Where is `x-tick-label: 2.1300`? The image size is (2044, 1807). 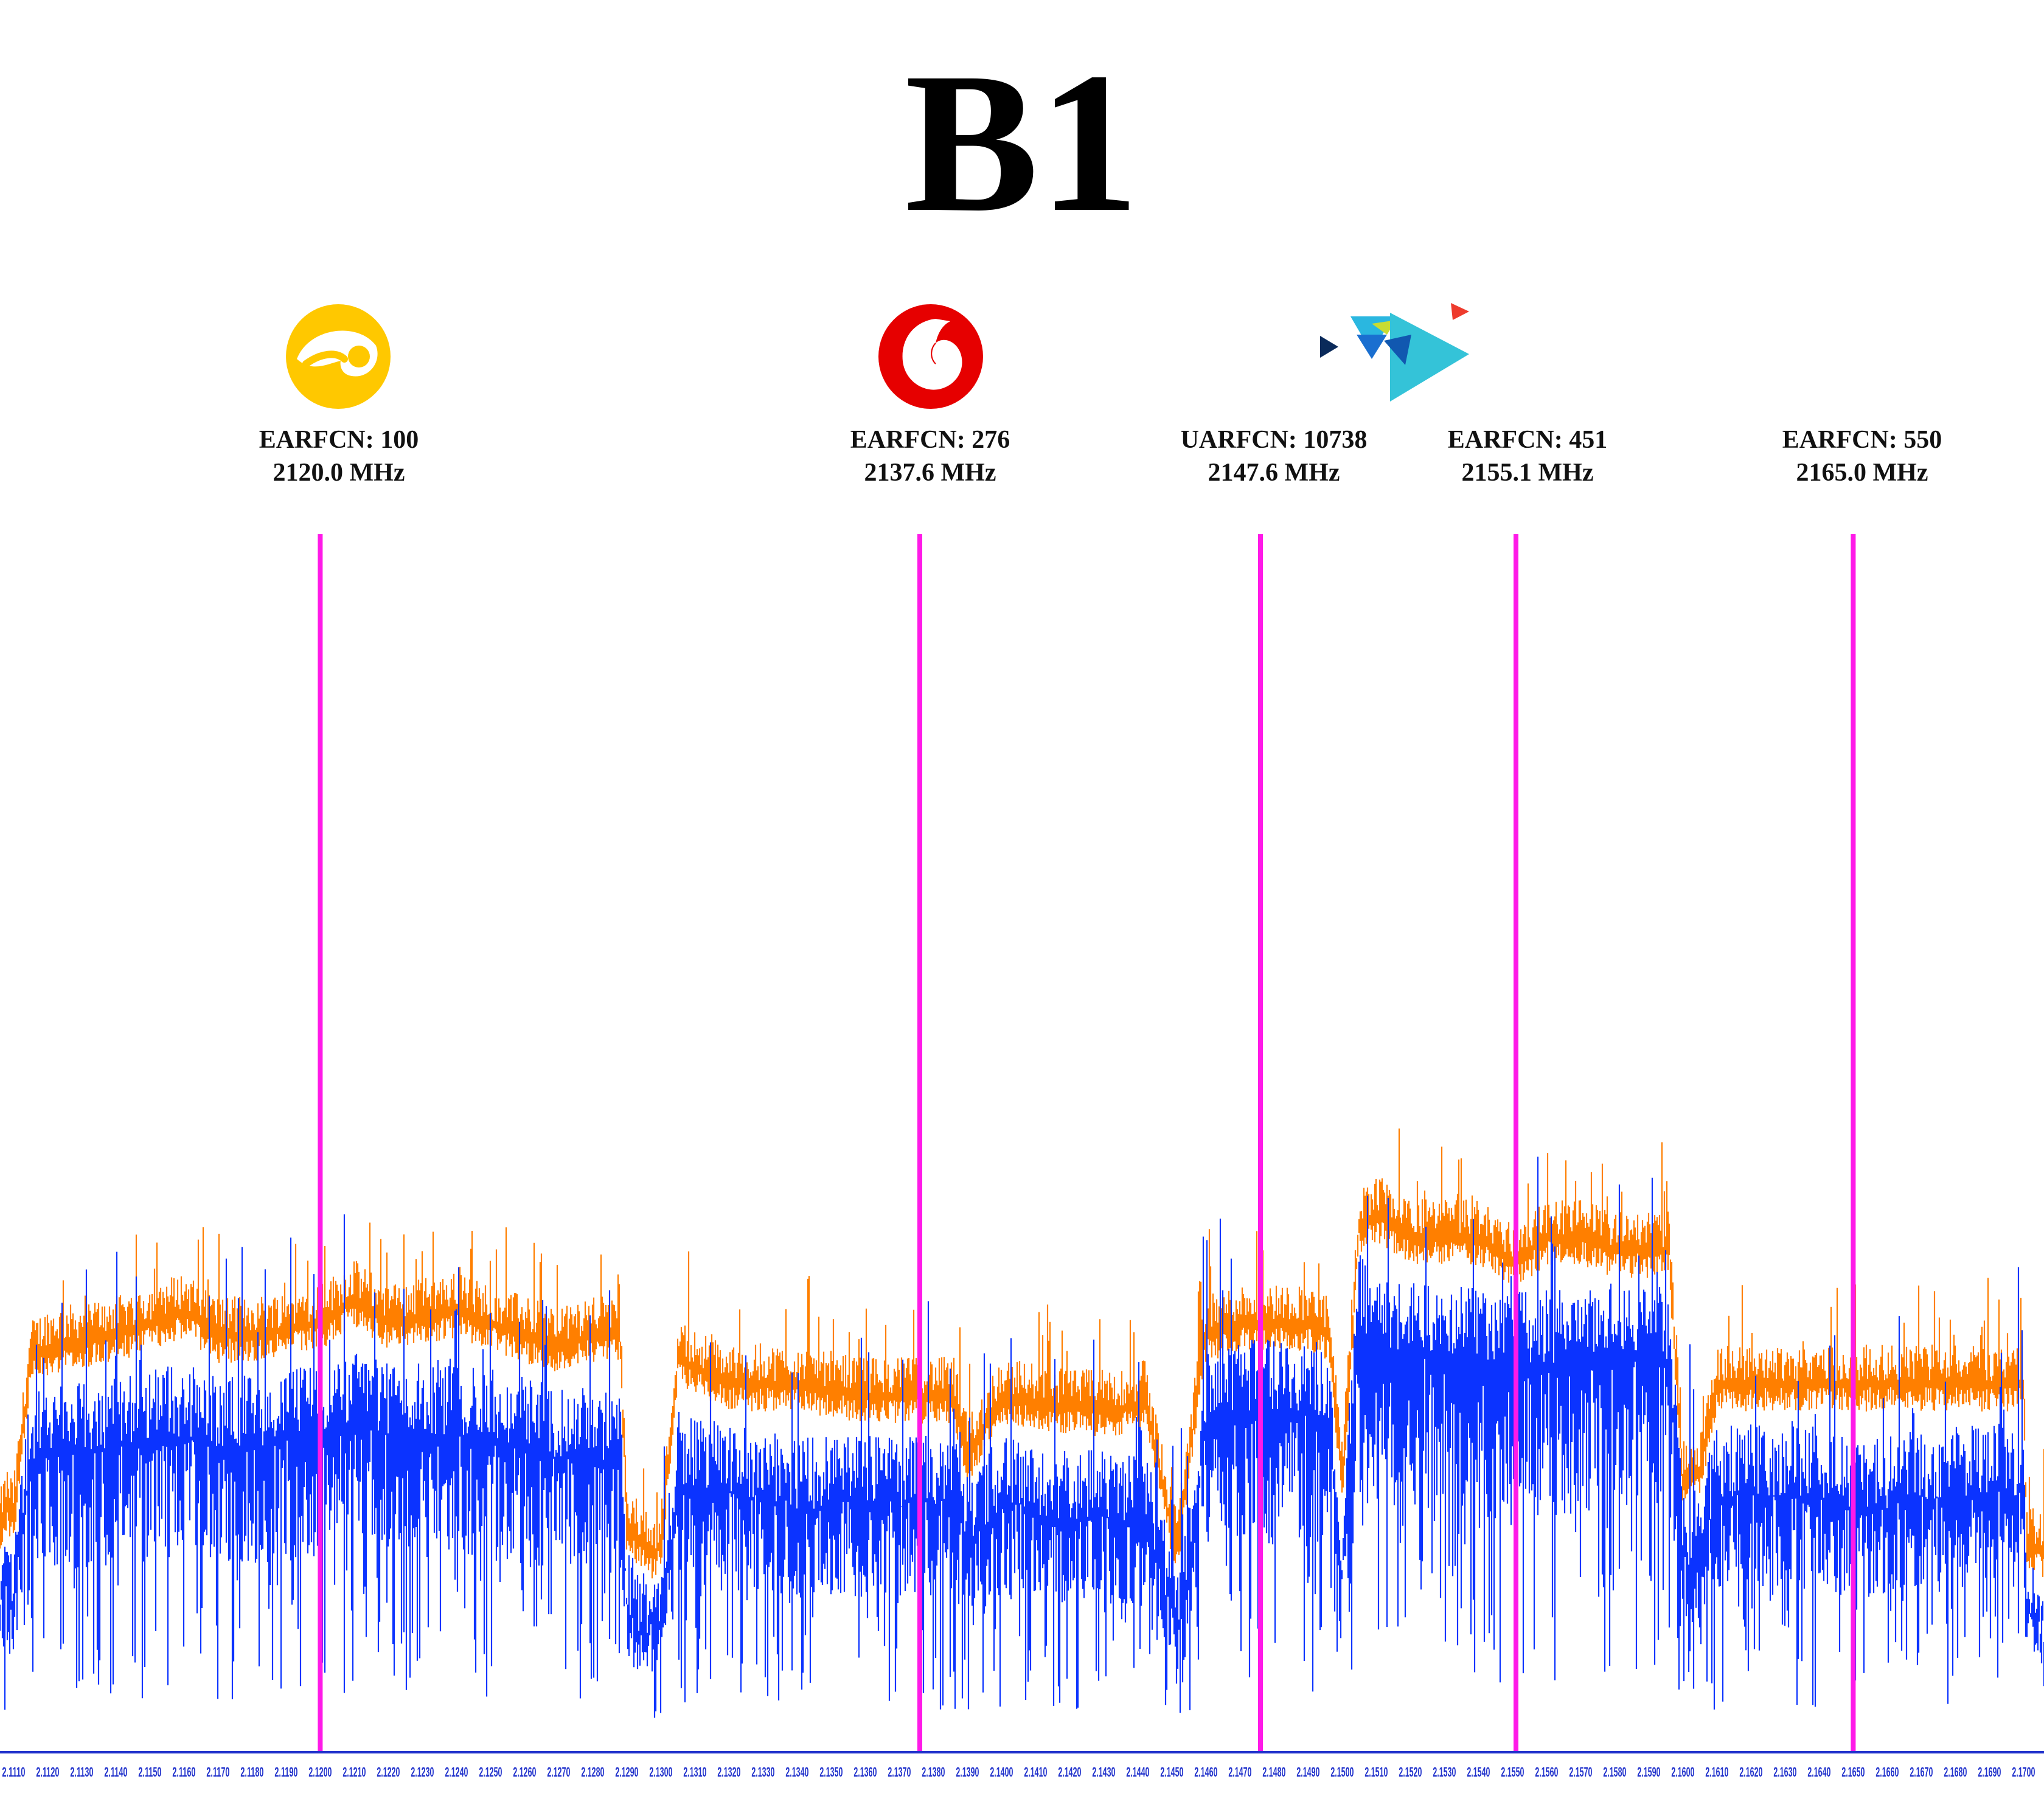 x-tick-label: 2.1300 is located at coordinates (660, 1772).